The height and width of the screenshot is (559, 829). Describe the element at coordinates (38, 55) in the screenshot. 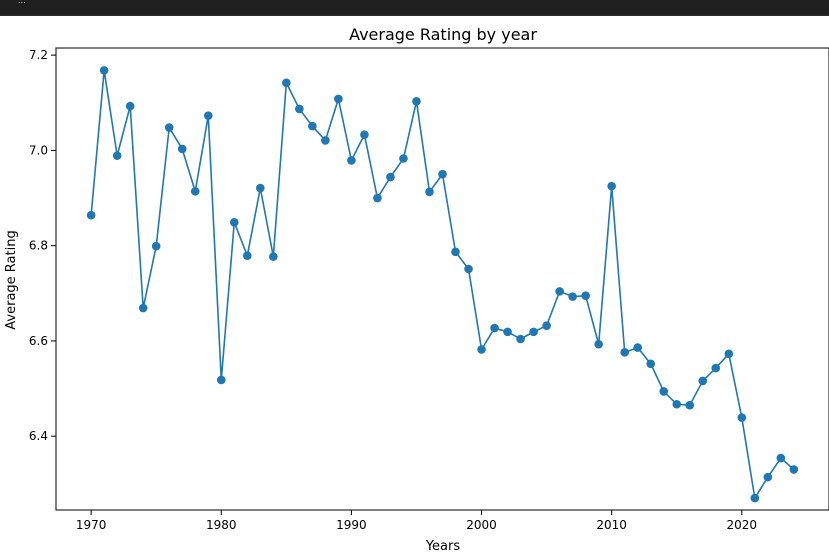

I see `y-tick-label: 7.2` at that location.